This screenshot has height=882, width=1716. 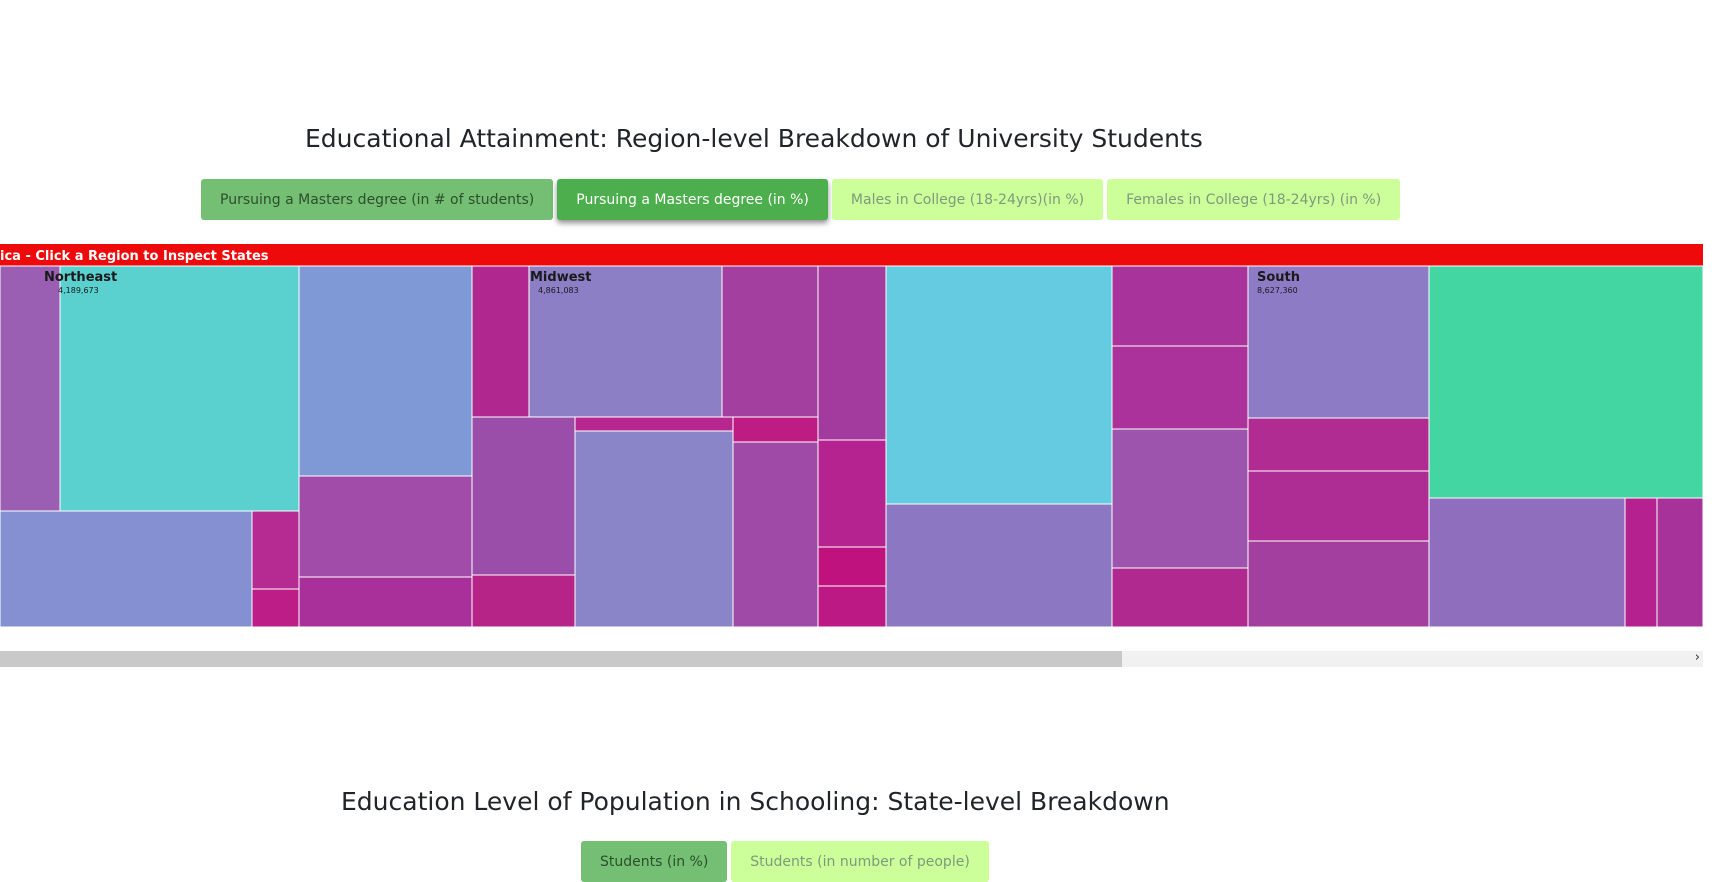 What do you see at coordinates (1697, 657) in the screenshot?
I see `scroll-right-icon: ›` at bounding box center [1697, 657].